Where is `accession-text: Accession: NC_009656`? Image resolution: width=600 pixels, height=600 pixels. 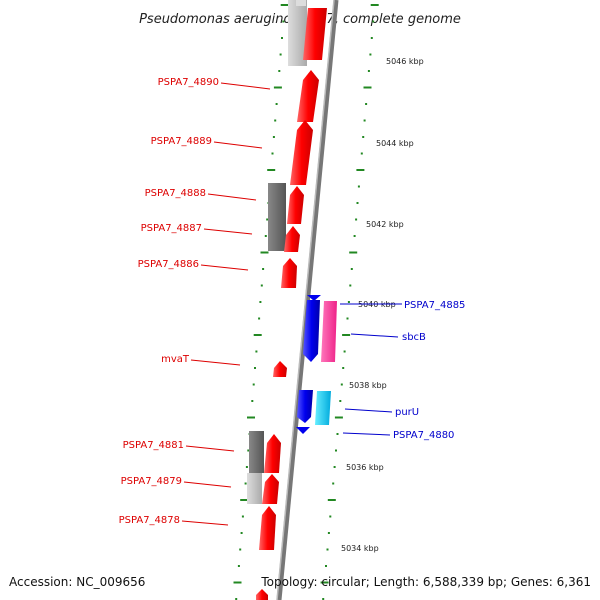 accession-text: Accession: NC_009656 is located at coordinates (77, 582).